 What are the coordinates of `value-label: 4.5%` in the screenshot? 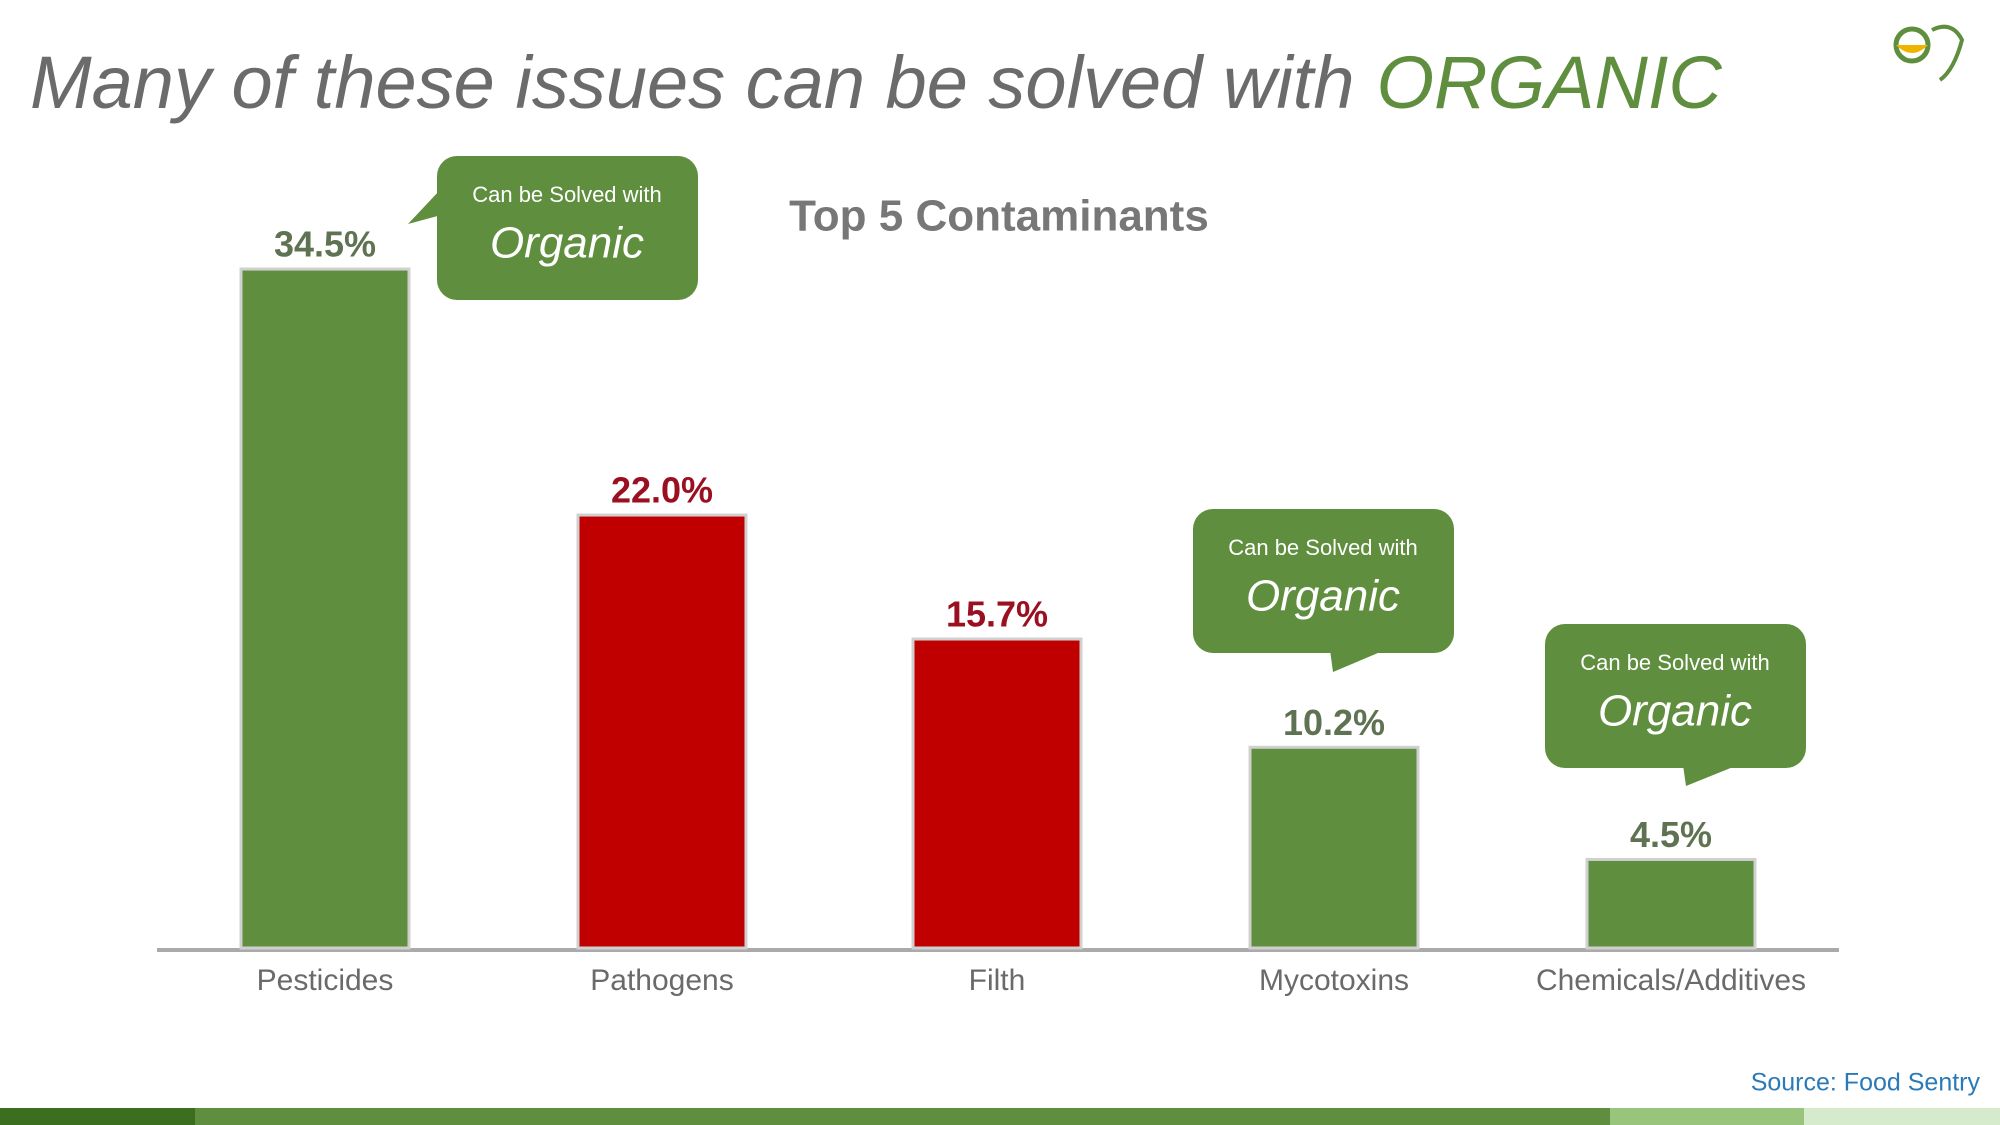 It's located at (1671, 834).